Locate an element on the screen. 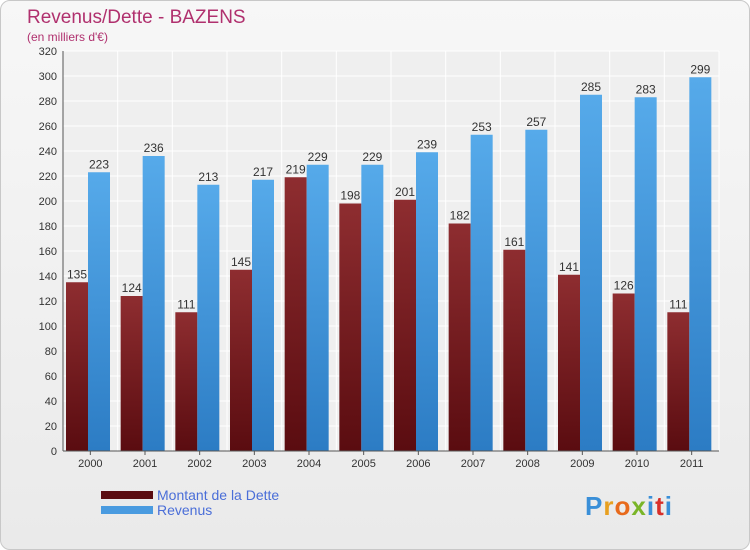 The image size is (750, 550). value-label-dette: 141 is located at coordinates (569, 267).